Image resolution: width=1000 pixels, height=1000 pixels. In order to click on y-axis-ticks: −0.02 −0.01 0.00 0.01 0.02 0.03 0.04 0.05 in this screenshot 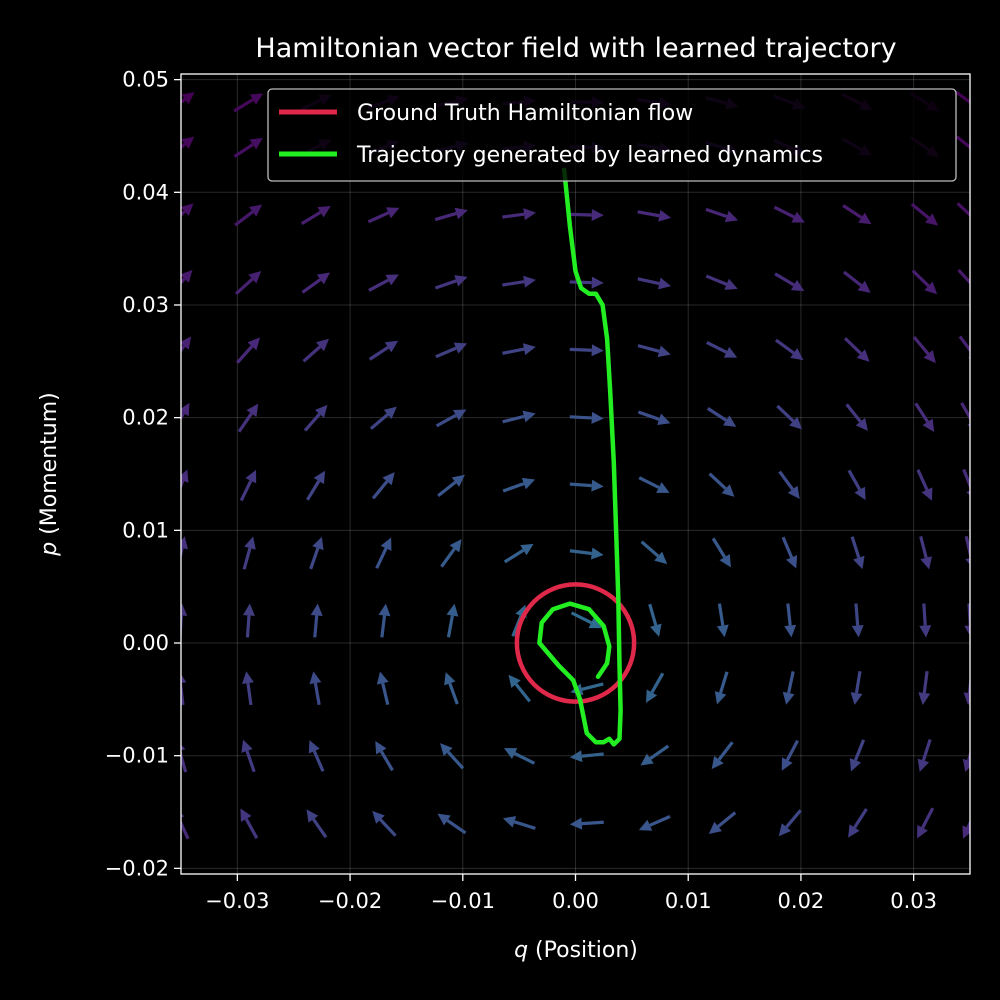, I will do `click(143, 474)`.